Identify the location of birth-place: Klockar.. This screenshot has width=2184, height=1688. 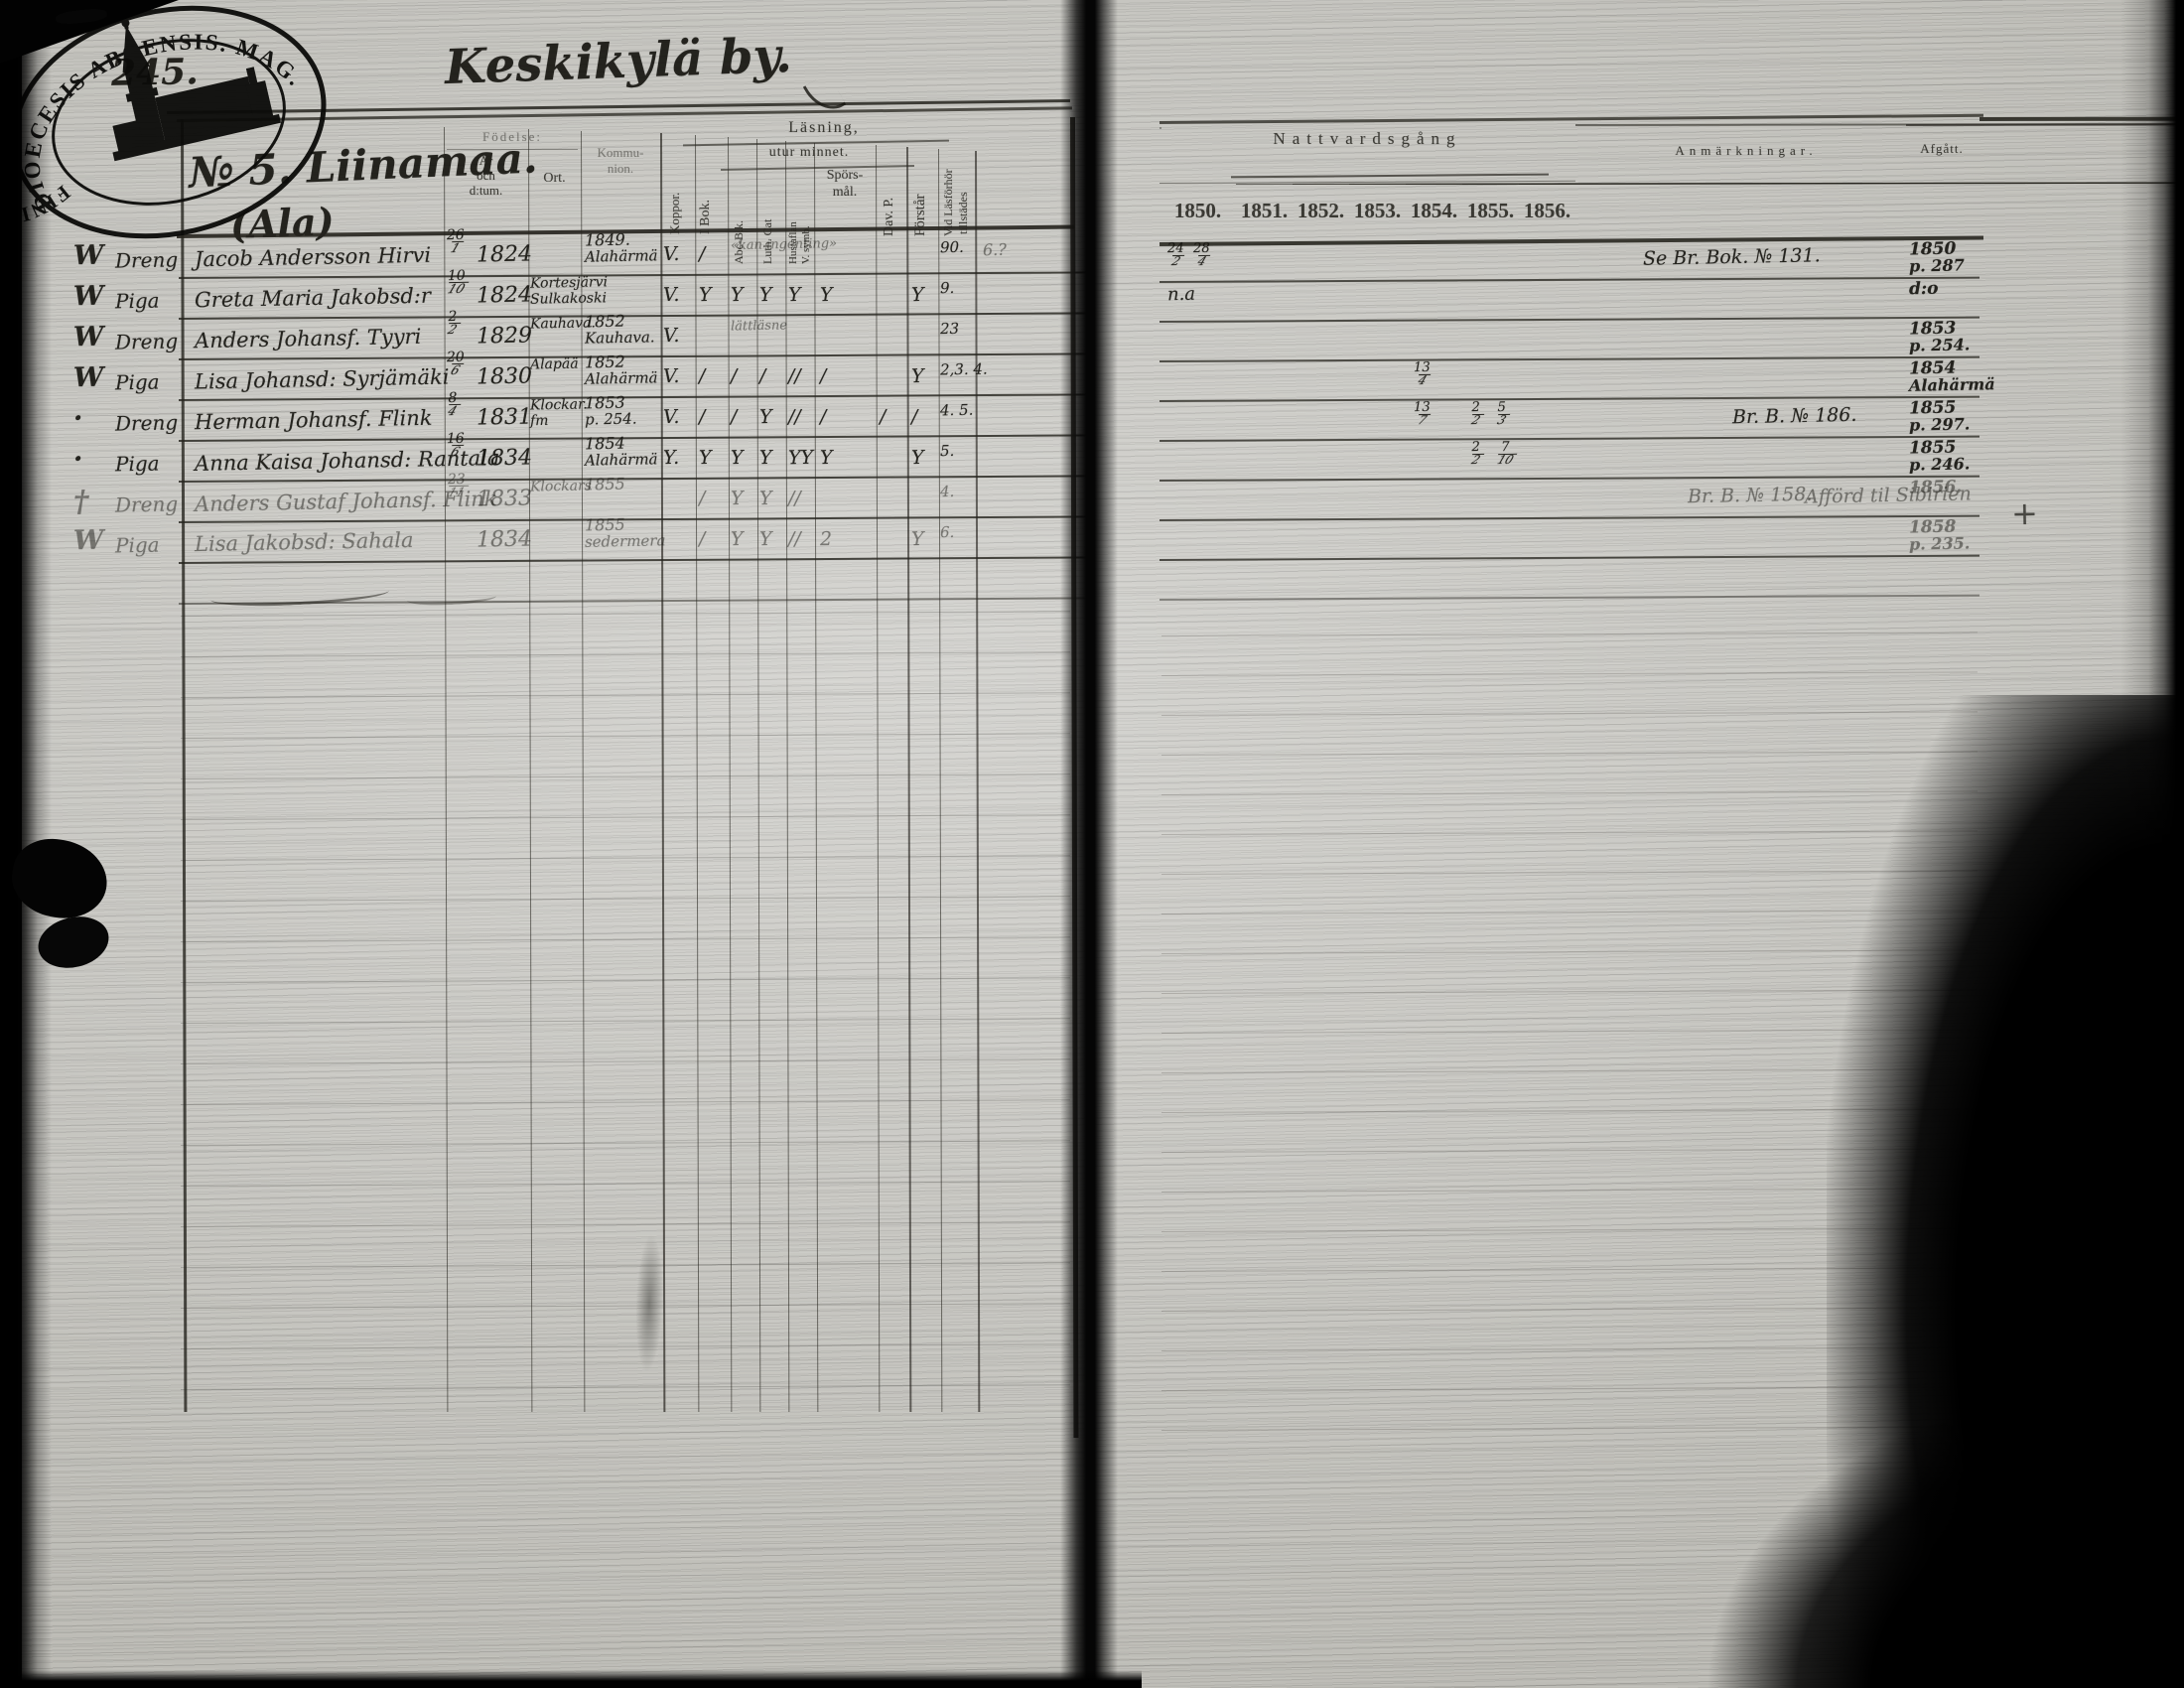
(558, 405).